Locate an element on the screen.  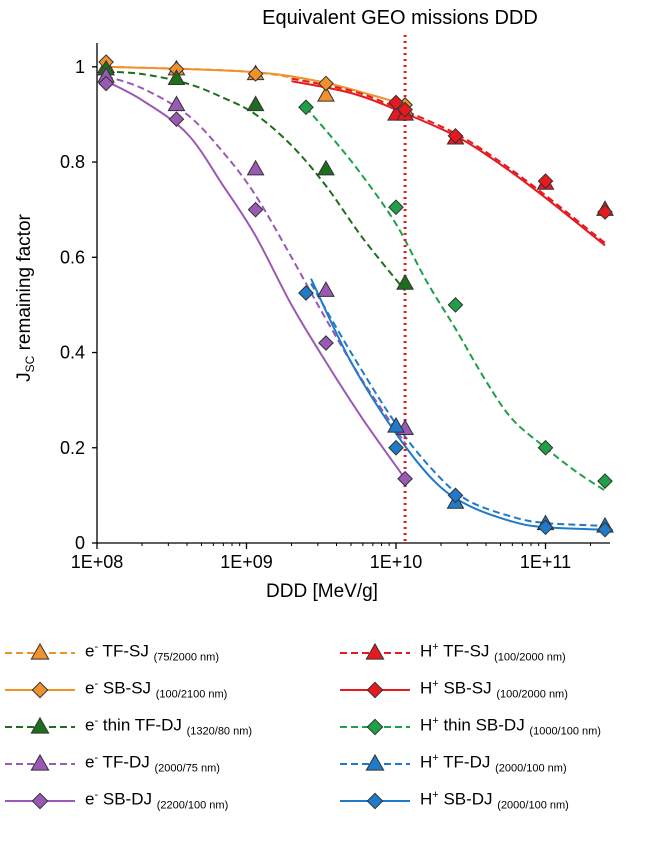
y-tick-label: 0.8 is located at coordinates (72, 162).